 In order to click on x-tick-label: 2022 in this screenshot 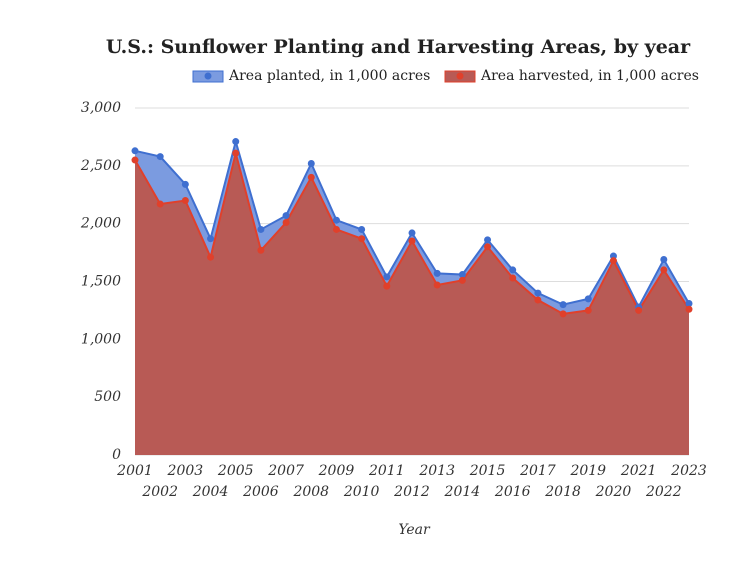, I will do `click(663, 492)`.